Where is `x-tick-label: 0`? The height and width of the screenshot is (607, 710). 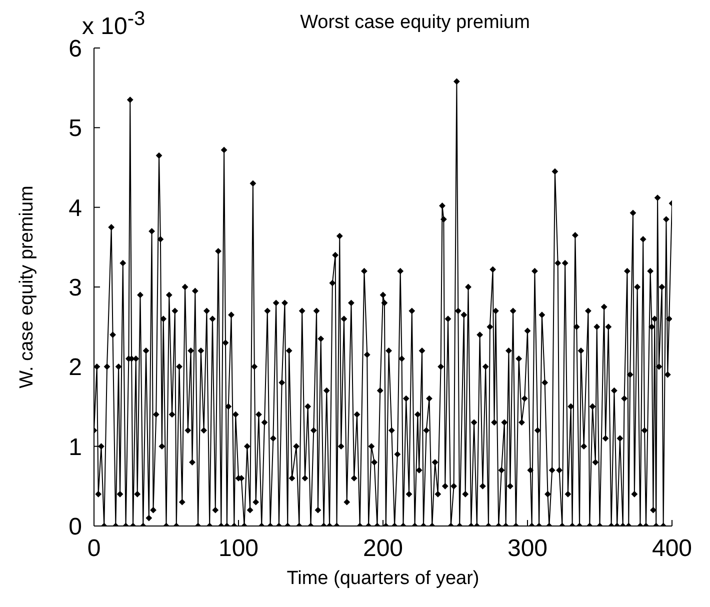 x-tick-label: 0 is located at coordinates (94, 548).